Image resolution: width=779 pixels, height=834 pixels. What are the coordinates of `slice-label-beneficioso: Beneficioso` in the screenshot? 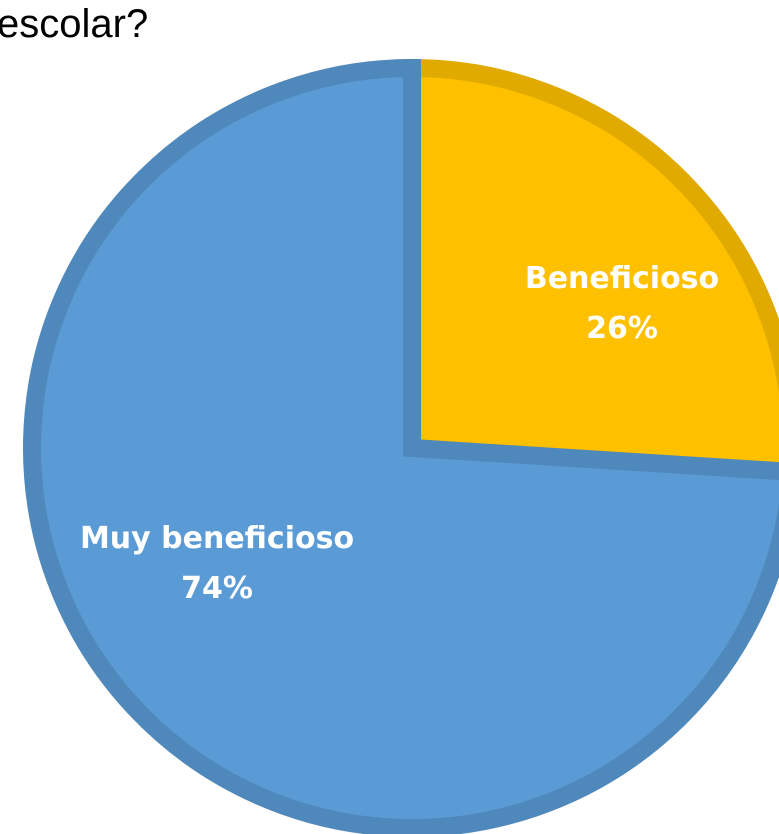 It's located at (622, 278).